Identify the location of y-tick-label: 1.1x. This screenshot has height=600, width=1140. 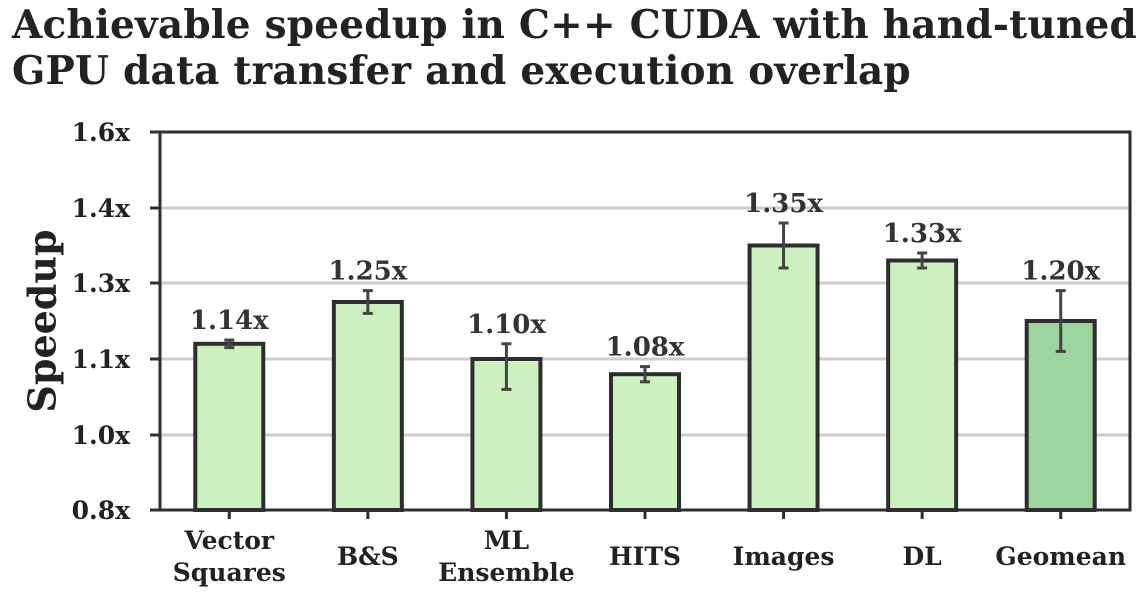
(101, 359).